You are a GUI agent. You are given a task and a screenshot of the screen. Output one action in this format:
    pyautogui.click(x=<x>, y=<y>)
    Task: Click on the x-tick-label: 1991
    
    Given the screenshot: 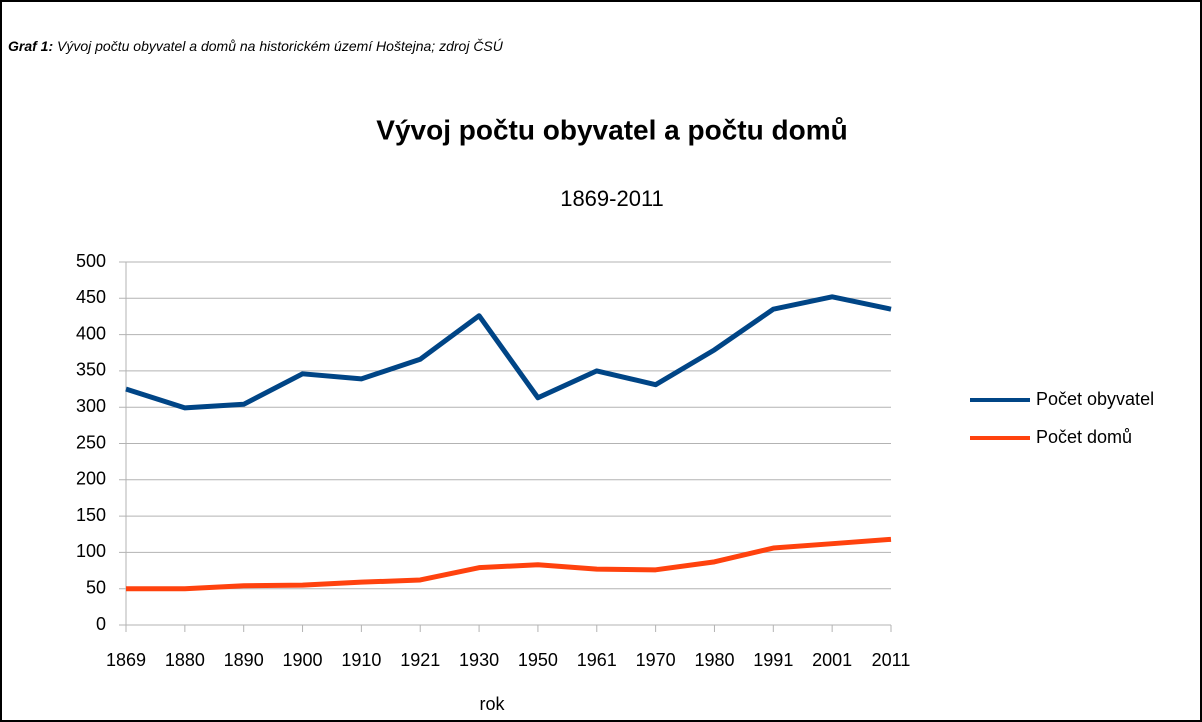 What is the action you would take?
    pyautogui.click(x=773, y=660)
    